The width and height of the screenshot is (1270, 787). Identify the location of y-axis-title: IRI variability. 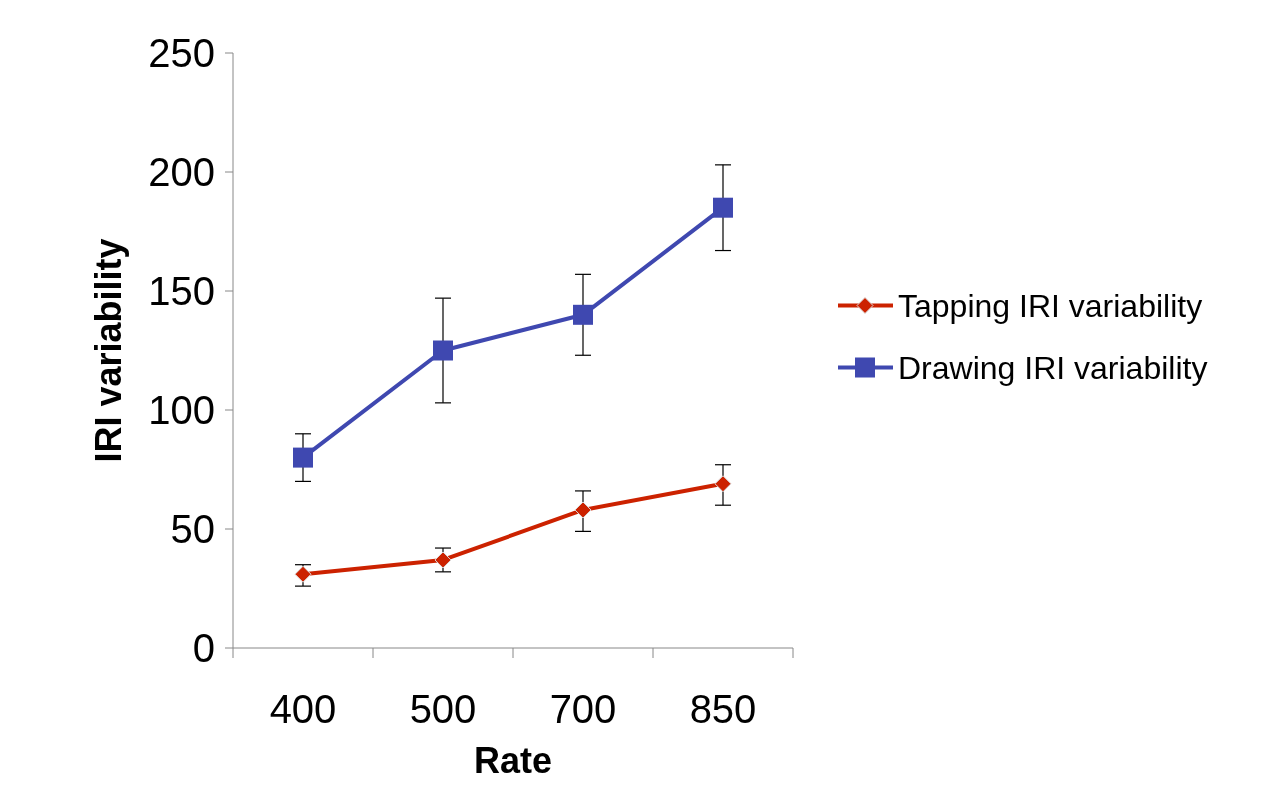
(108, 350).